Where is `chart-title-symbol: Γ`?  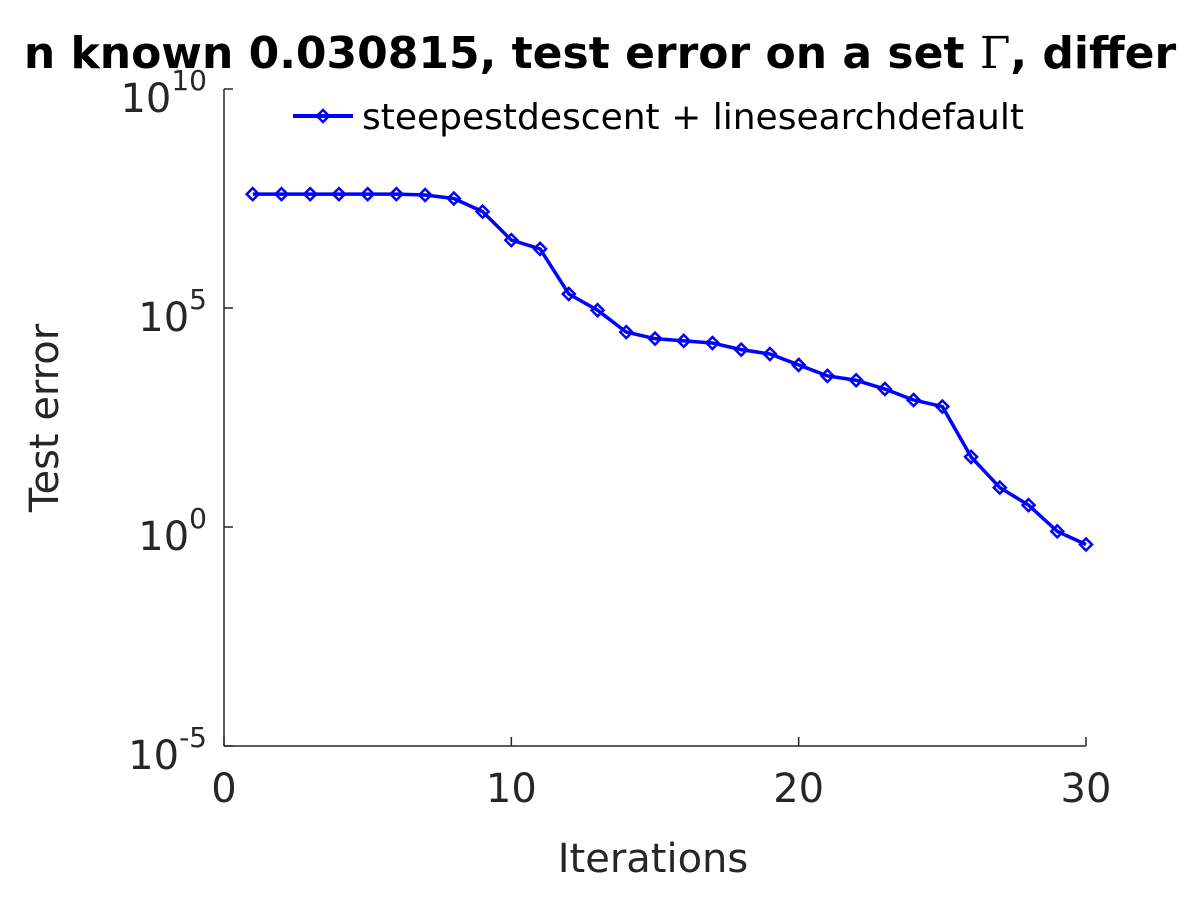 chart-title-symbol: Γ is located at coordinates (995, 53).